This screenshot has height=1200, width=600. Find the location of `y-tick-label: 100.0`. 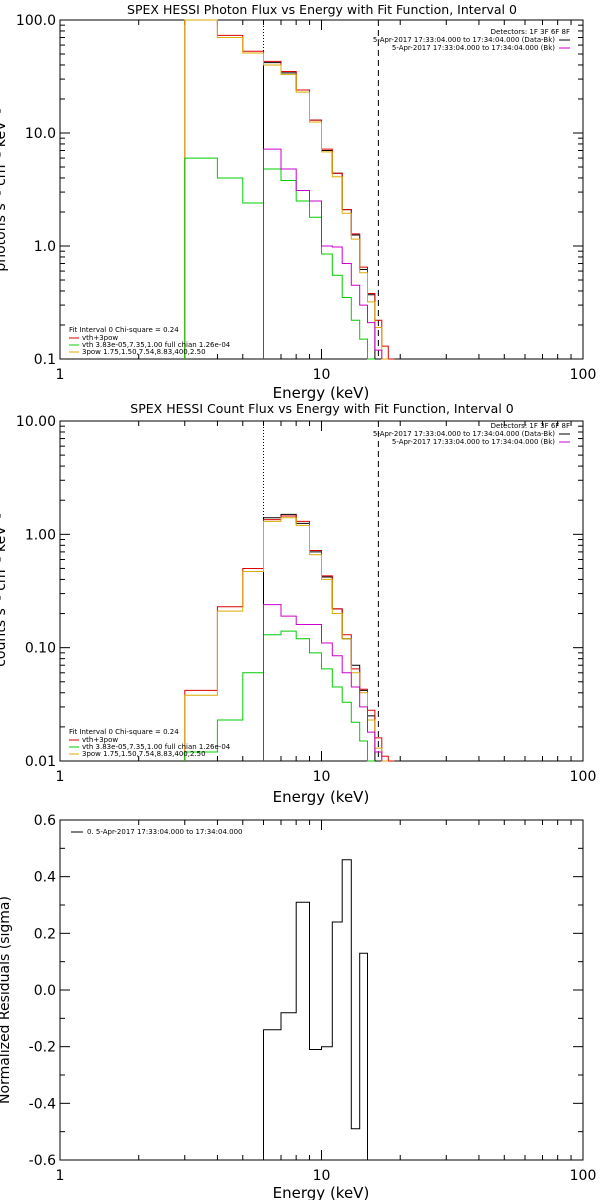

y-tick-label: 100.0 is located at coordinates (36, 21).